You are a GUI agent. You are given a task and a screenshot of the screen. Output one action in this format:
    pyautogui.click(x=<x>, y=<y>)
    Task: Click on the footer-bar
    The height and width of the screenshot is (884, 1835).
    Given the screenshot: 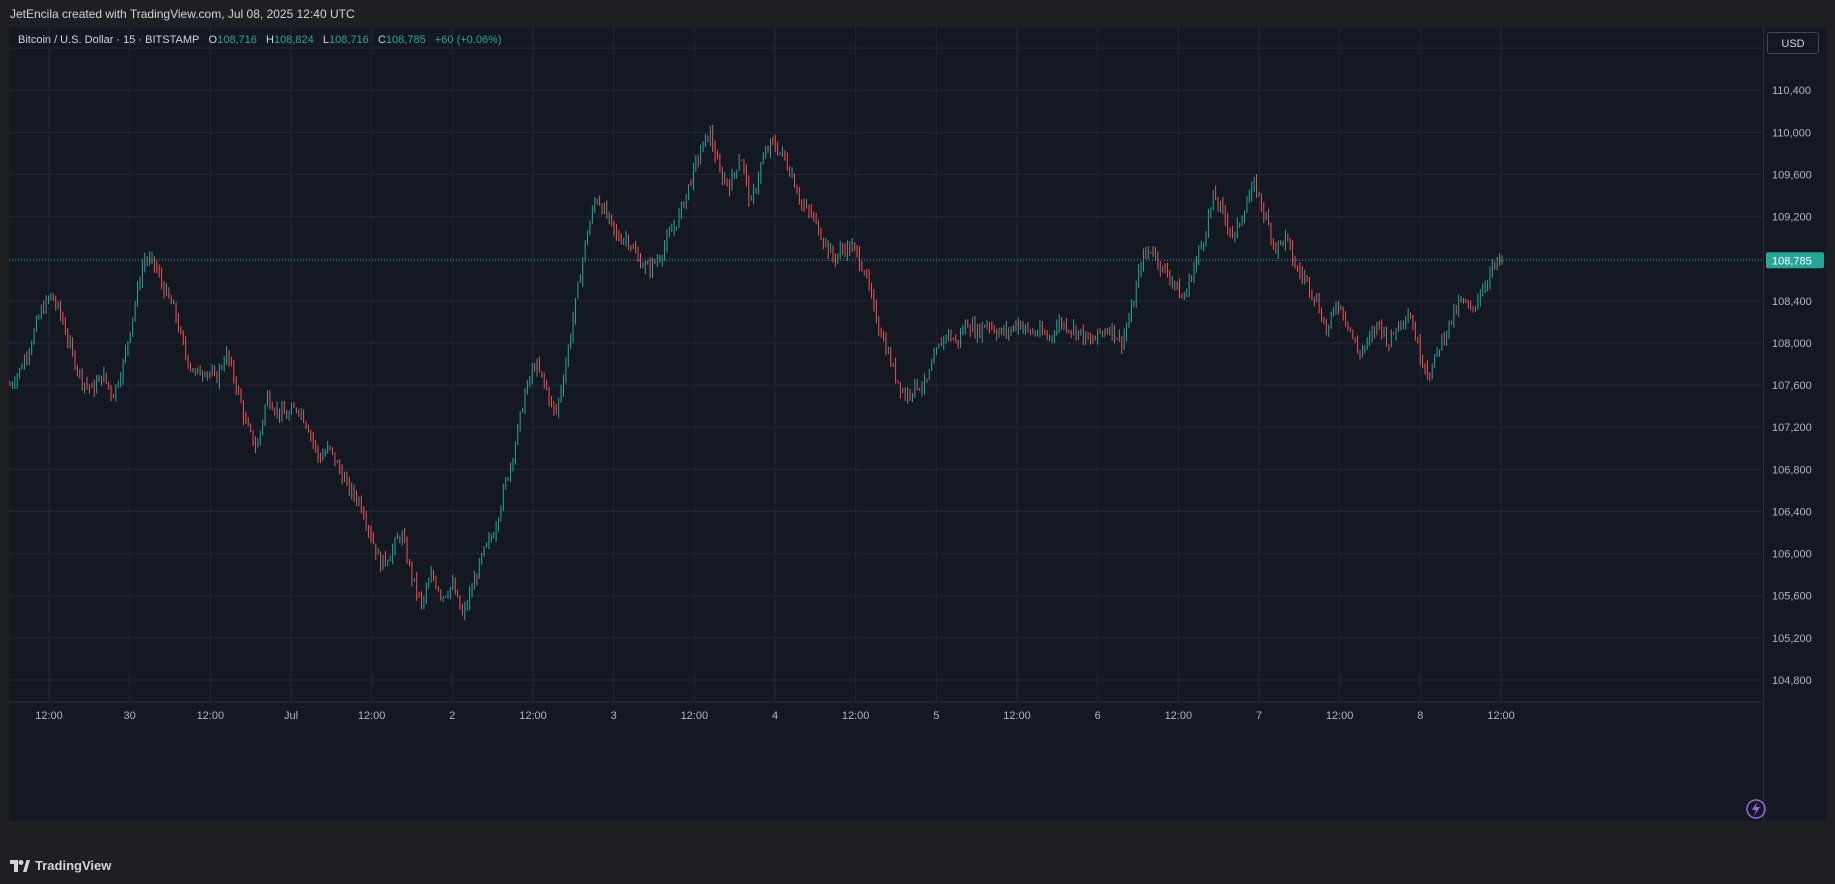 What is the action you would take?
    pyautogui.click(x=917, y=868)
    